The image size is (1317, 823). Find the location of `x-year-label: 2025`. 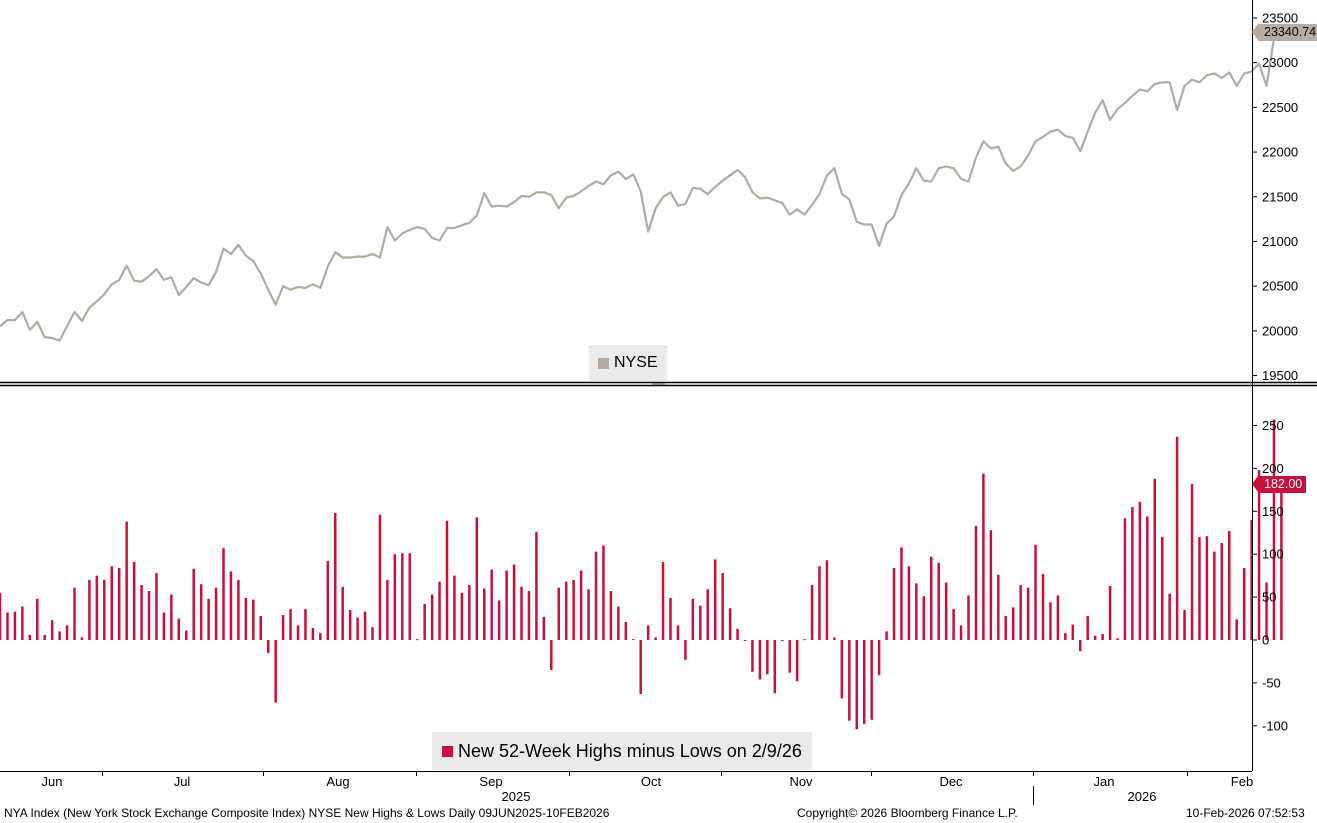

x-year-label: 2025 is located at coordinates (516, 796).